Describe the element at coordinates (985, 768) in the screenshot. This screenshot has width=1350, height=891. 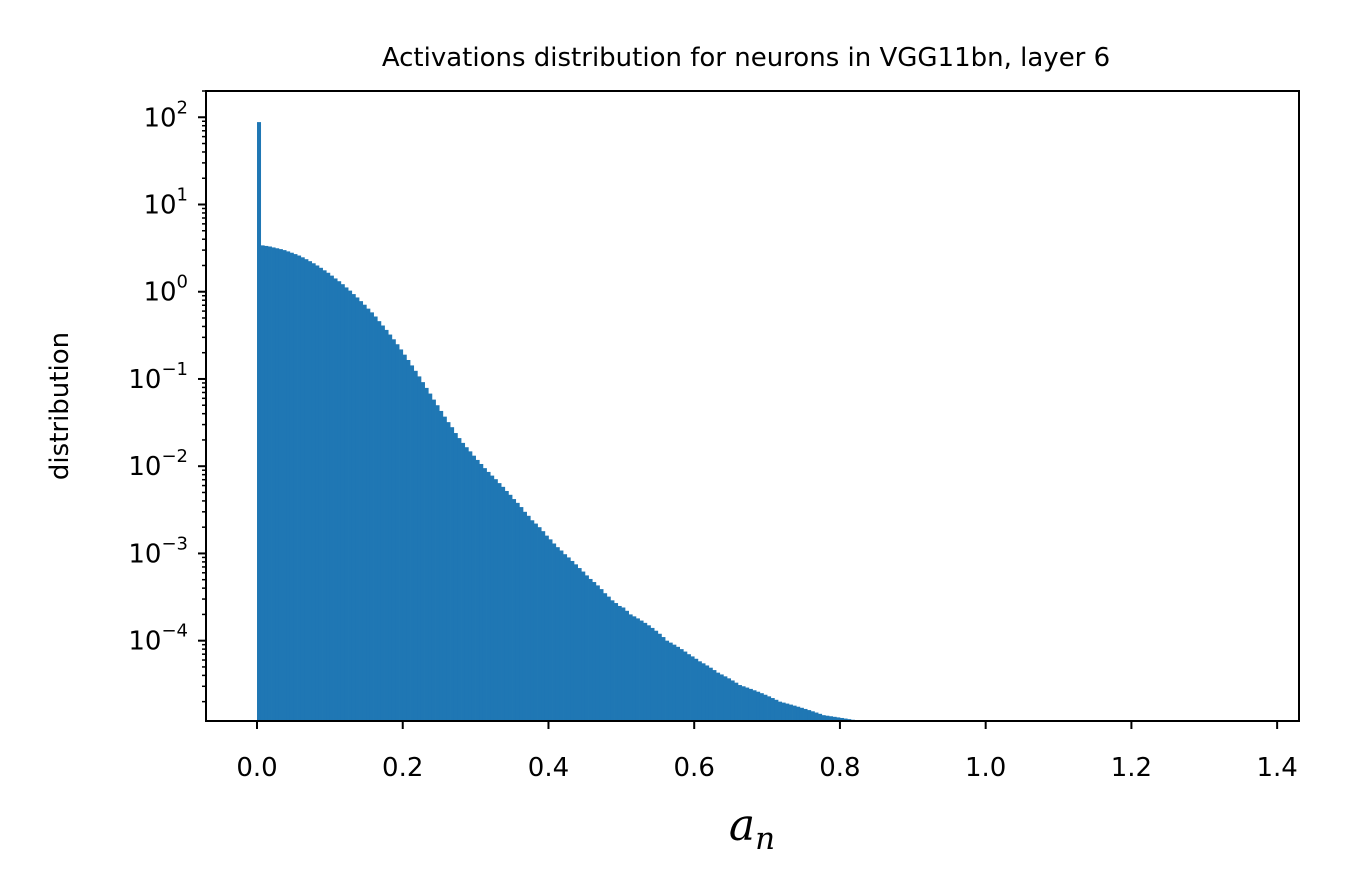
I see `x-tick-label: 1.0` at that location.